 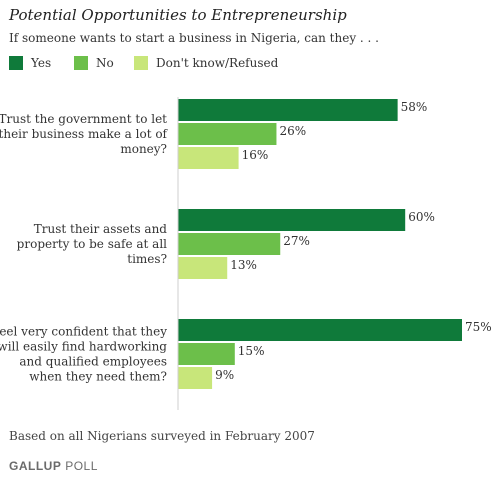 What do you see at coordinates (41, 63) in the screenshot?
I see `legend-label-yes: Yes` at bounding box center [41, 63].